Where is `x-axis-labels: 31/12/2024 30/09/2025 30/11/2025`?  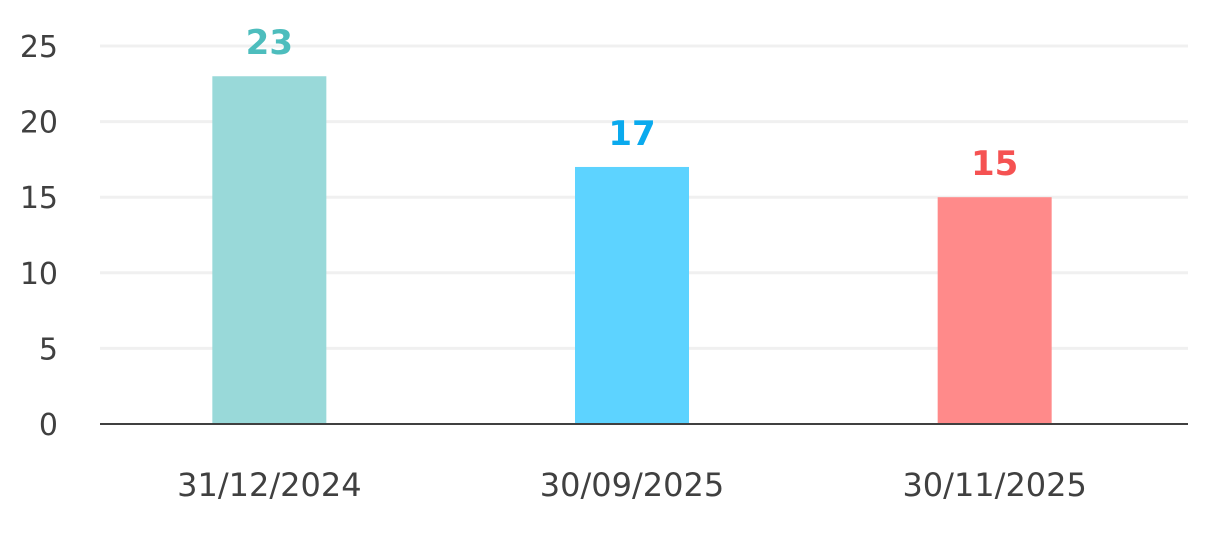 x-axis-labels: 31/12/2024 30/09/2025 30/11/2025 is located at coordinates (632, 485).